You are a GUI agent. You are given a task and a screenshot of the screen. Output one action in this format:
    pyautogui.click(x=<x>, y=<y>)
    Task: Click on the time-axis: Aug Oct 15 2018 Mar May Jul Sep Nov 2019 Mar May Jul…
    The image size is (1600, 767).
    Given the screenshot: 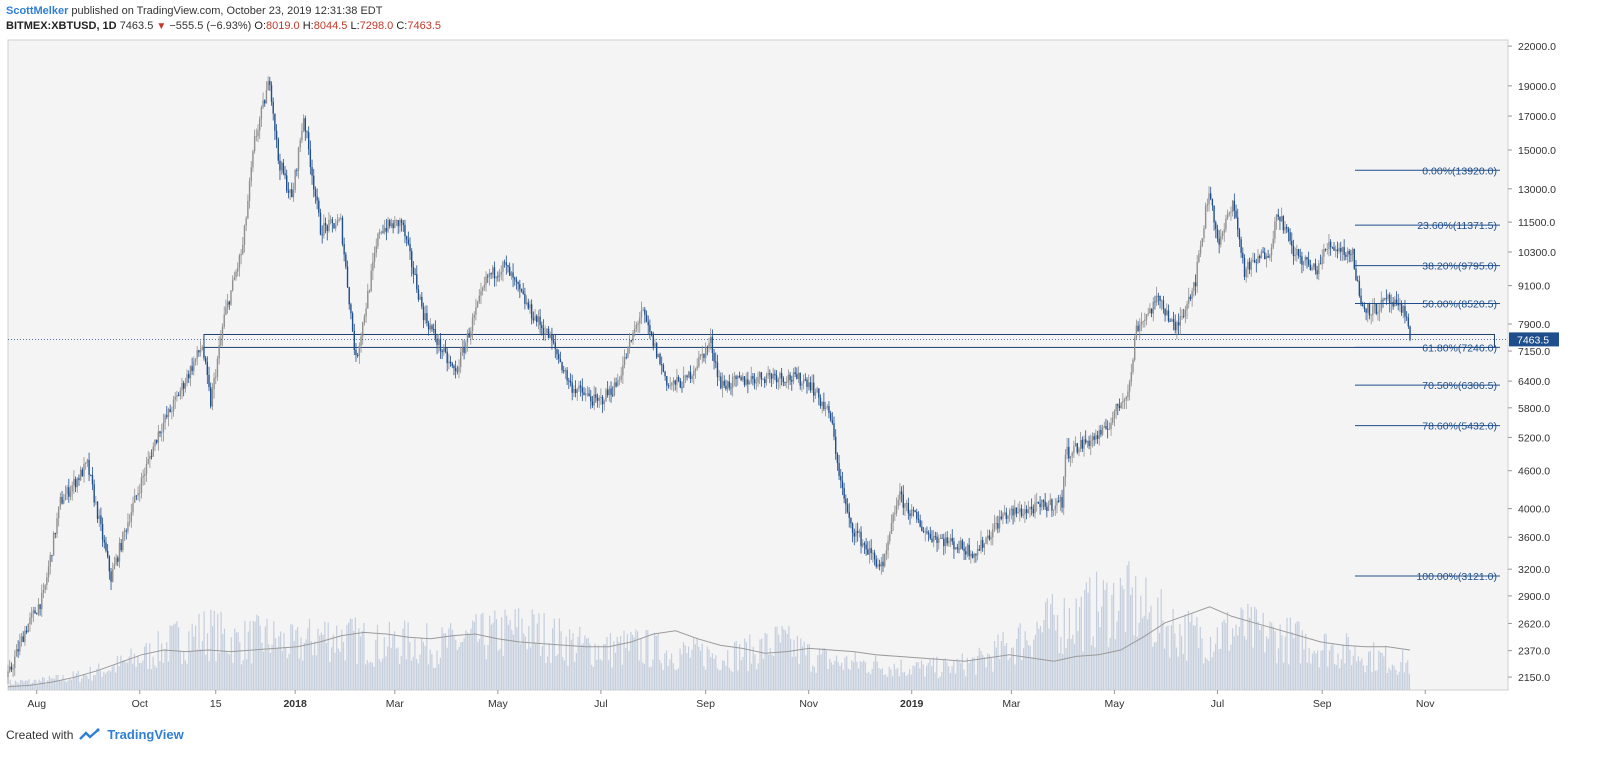 What is the action you would take?
    pyautogui.click(x=731, y=700)
    